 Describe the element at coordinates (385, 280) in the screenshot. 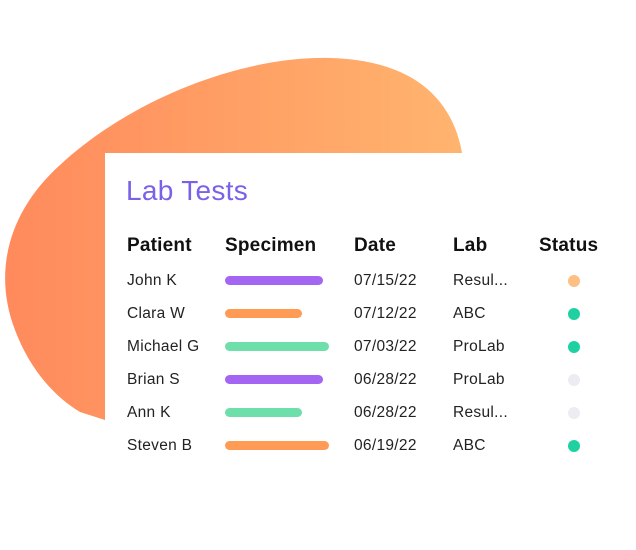

I see `test-date: 07/15/22` at that location.